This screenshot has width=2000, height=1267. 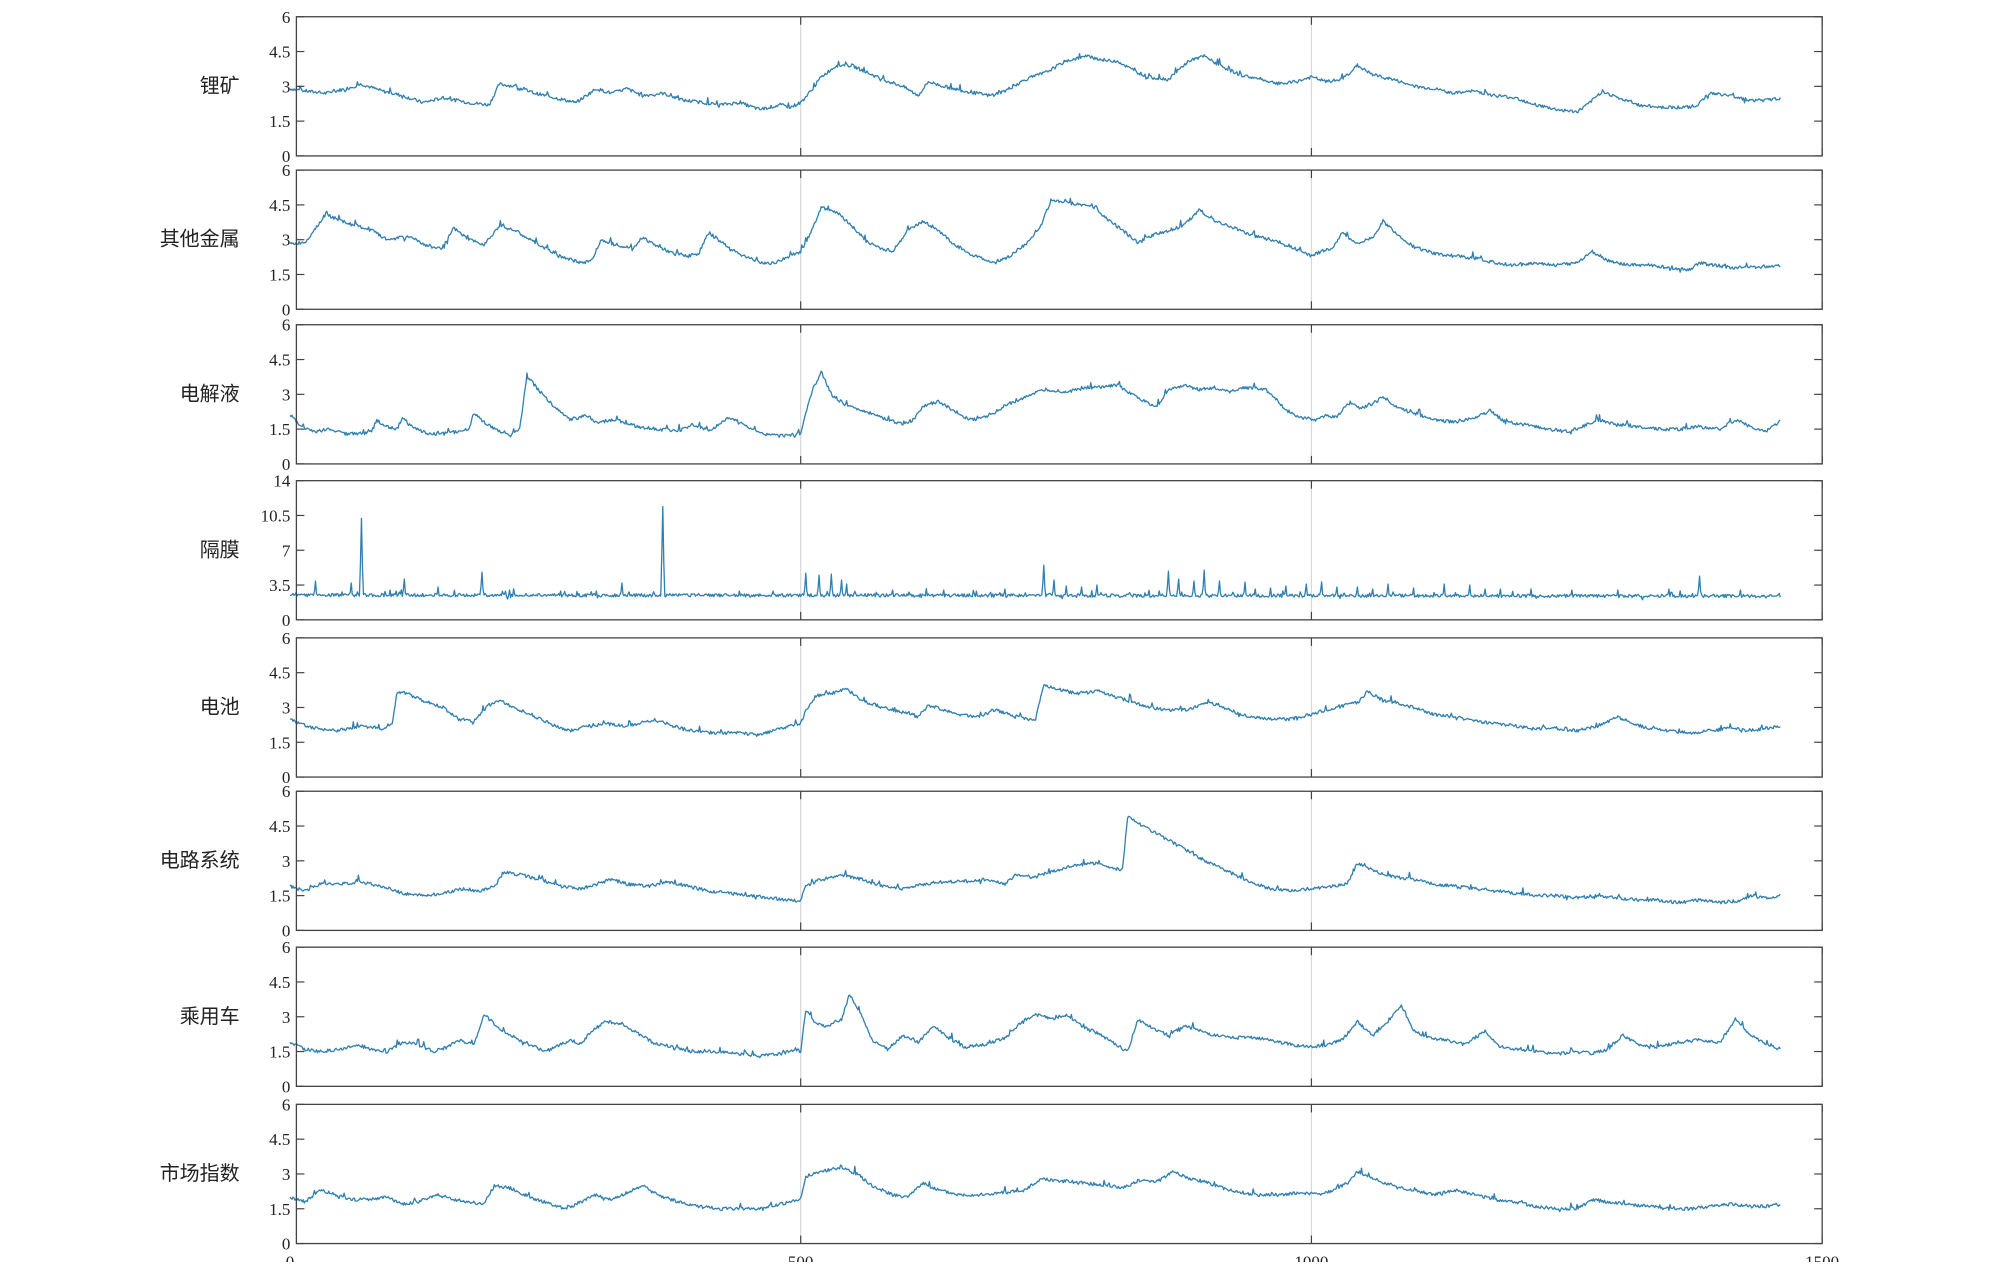 I want to click on panel-1: 0 1.5 3 4.5 6 锂矿, so click(x=1011, y=87).